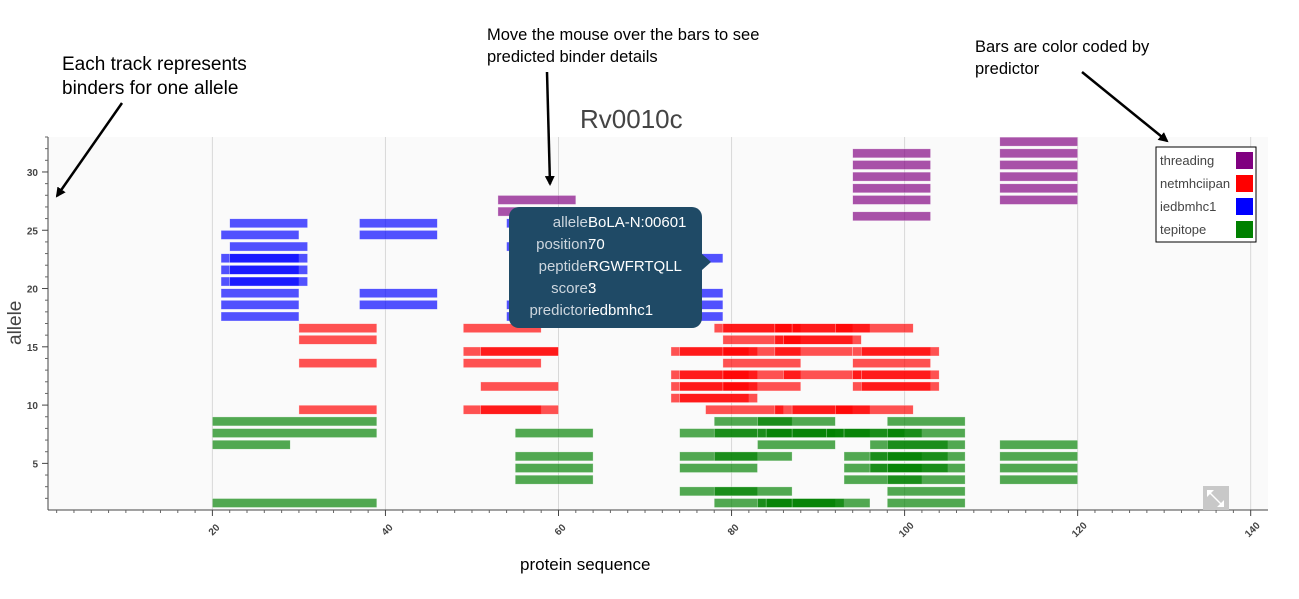 Image resolution: width=1299 pixels, height=599 pixels. I want to click on tooltip-row: score: 3, so click(605, 291).